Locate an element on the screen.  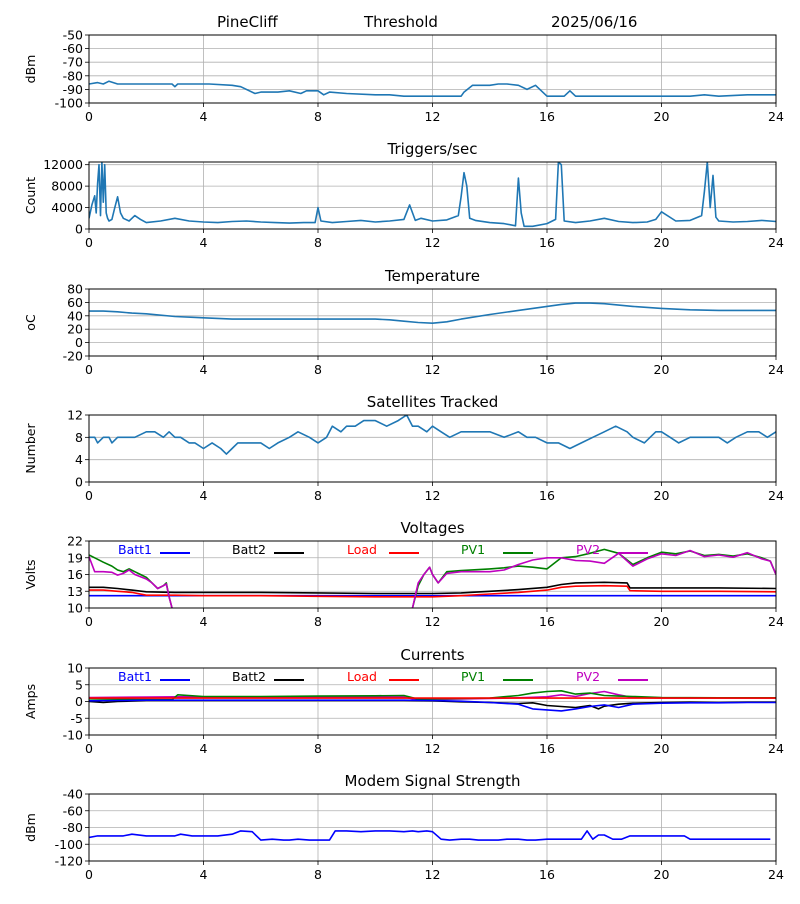
legend-label-pv1: PV1 is located at coordinates (473, 549).